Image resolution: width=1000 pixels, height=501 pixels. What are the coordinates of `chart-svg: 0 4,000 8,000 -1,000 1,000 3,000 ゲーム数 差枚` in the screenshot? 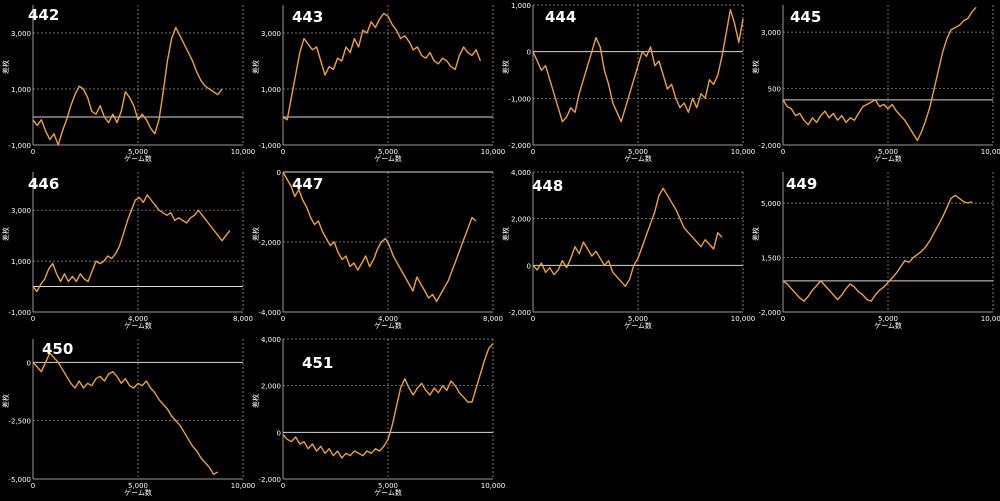 It's located at (127, 251).